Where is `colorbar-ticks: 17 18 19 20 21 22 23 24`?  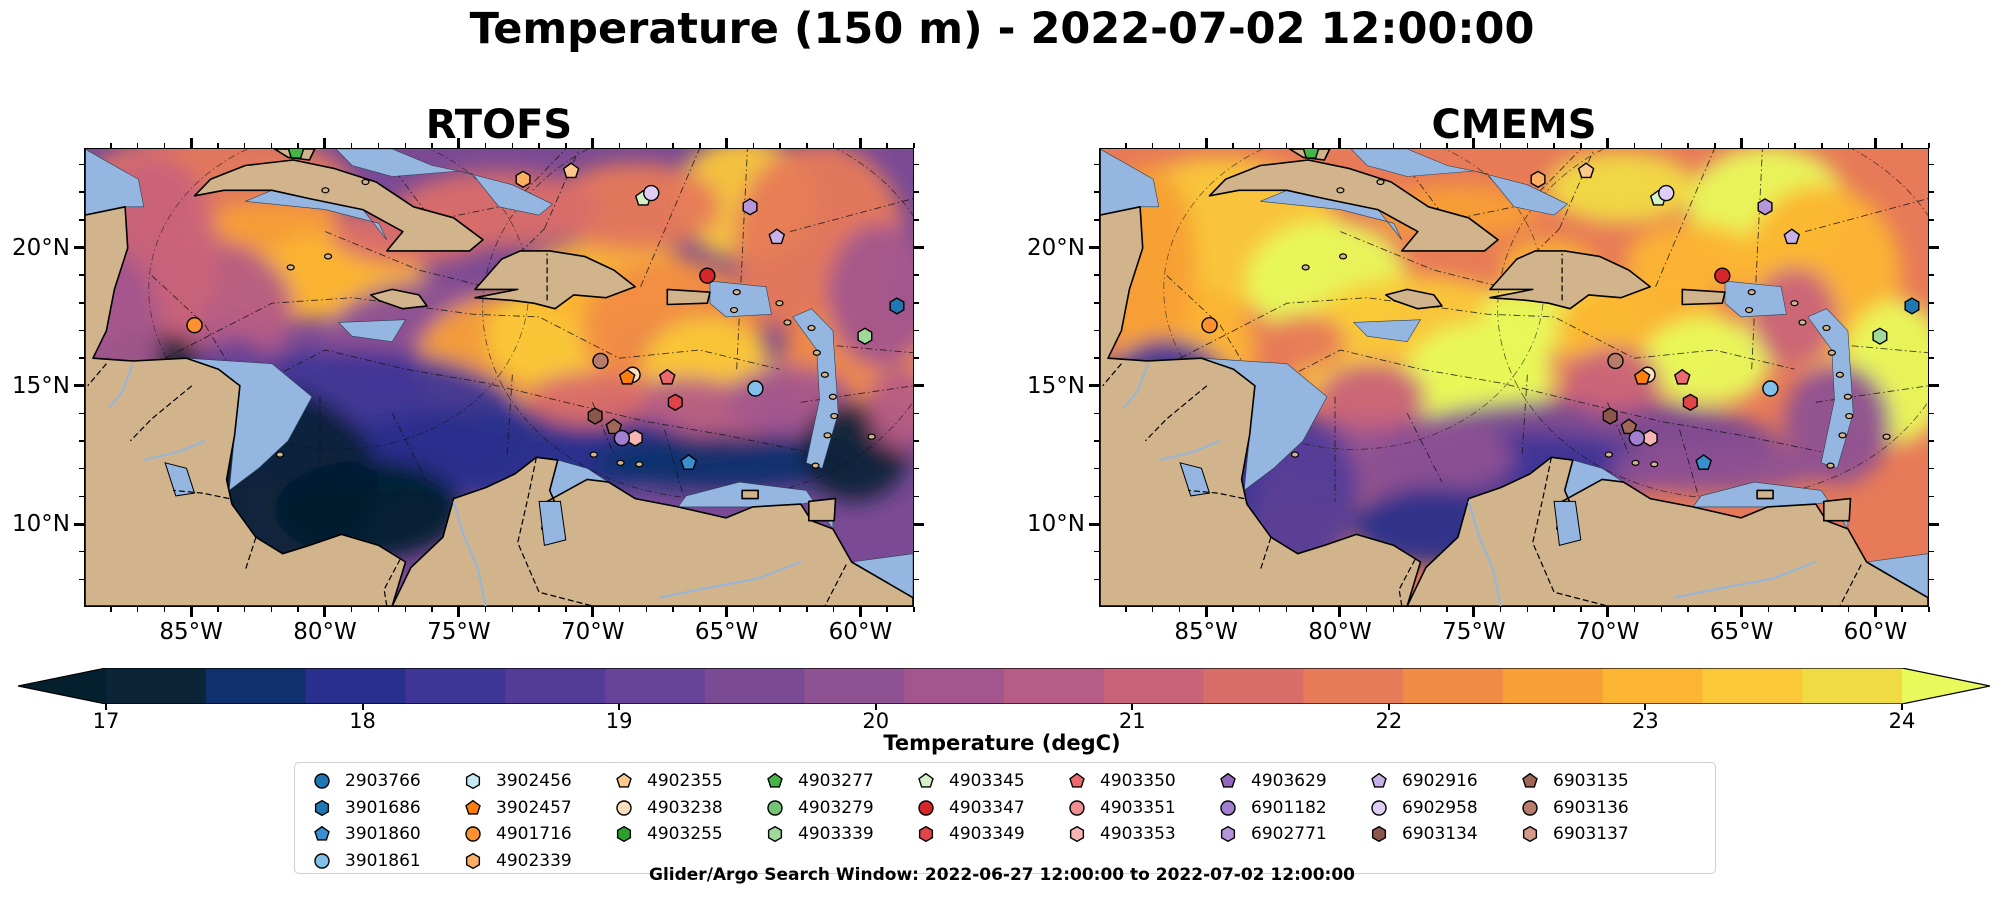 colorbar-ticks: 17 18 19 20 21 22 23 24 is located at coordinates (1004, 718).